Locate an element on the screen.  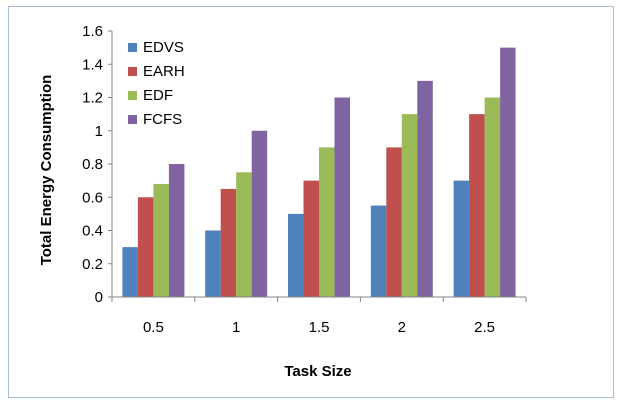
x-tick-label: 1 is located at coordinates (236, 327).